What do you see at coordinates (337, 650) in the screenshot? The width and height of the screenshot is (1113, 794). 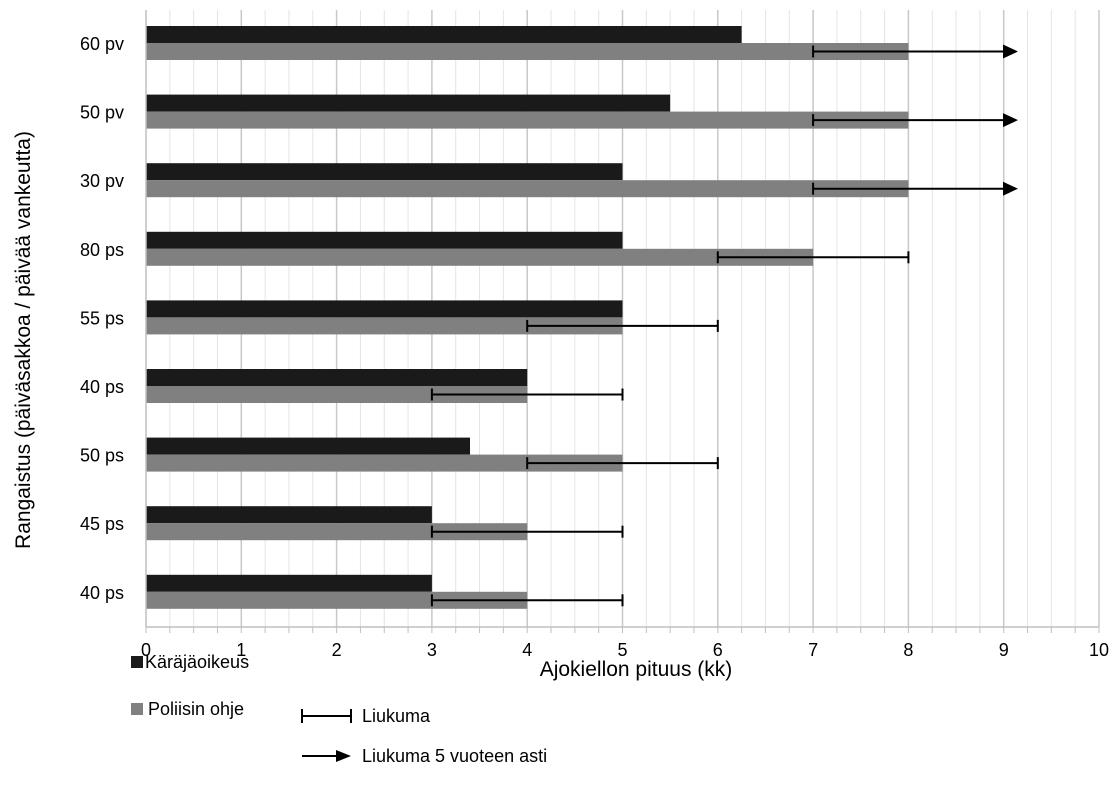 I see `x-tick-label: 2` at bounding box center [337, 650].